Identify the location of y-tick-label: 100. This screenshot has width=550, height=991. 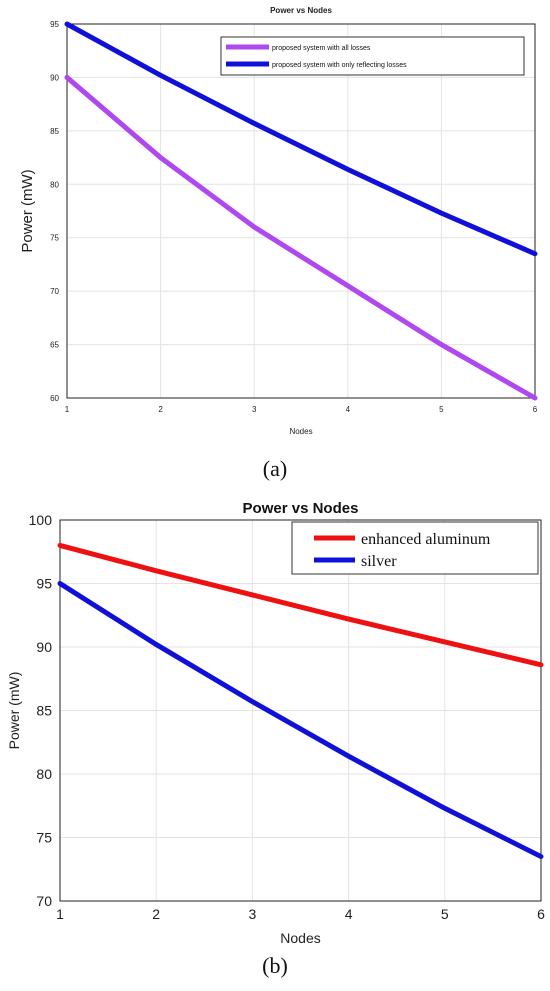
(41, 520).